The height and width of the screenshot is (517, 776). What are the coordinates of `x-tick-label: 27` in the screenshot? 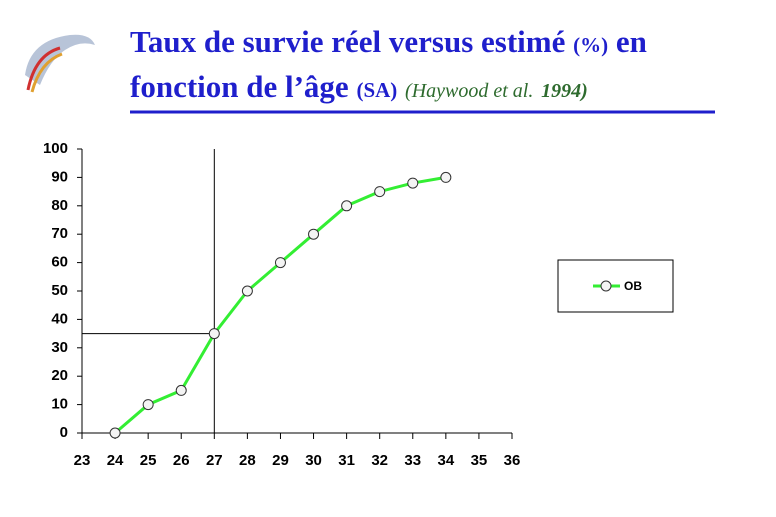 It's located at (214, 460).